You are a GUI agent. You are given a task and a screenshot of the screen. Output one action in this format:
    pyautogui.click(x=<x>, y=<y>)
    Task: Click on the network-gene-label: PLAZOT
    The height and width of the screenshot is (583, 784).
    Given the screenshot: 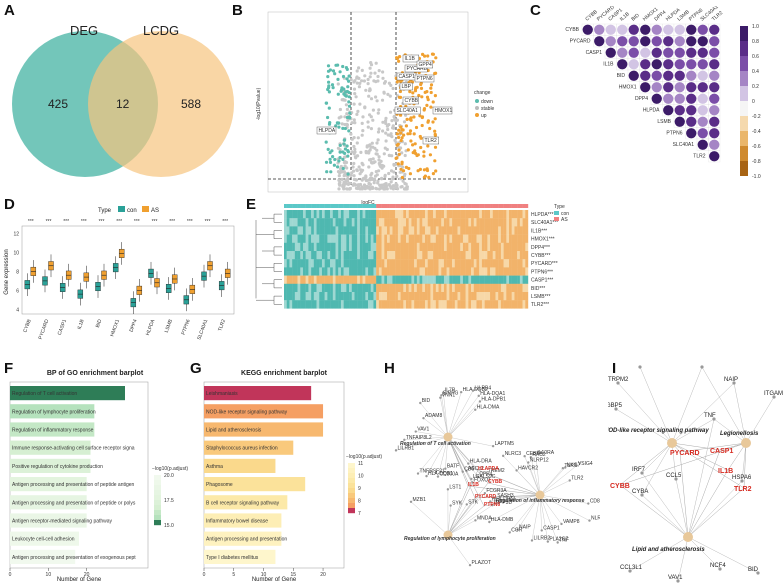 What is the action you would take?
    pyautogui.click(x=481, y=563)
    